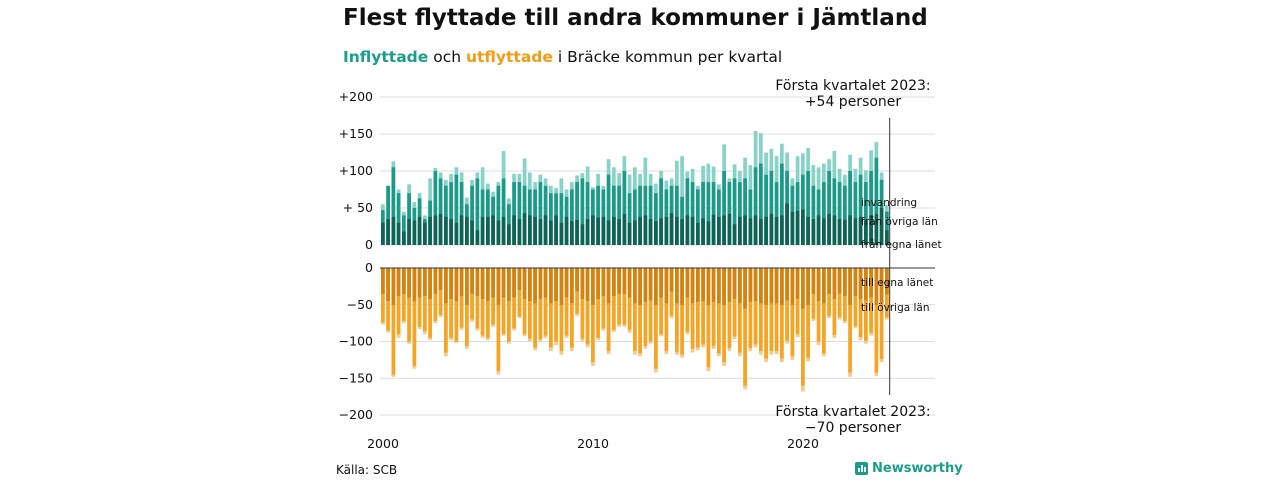 This screenshot has width=1280, height=480. I want to click on x-tick-label: 2010, so click(593, 443).